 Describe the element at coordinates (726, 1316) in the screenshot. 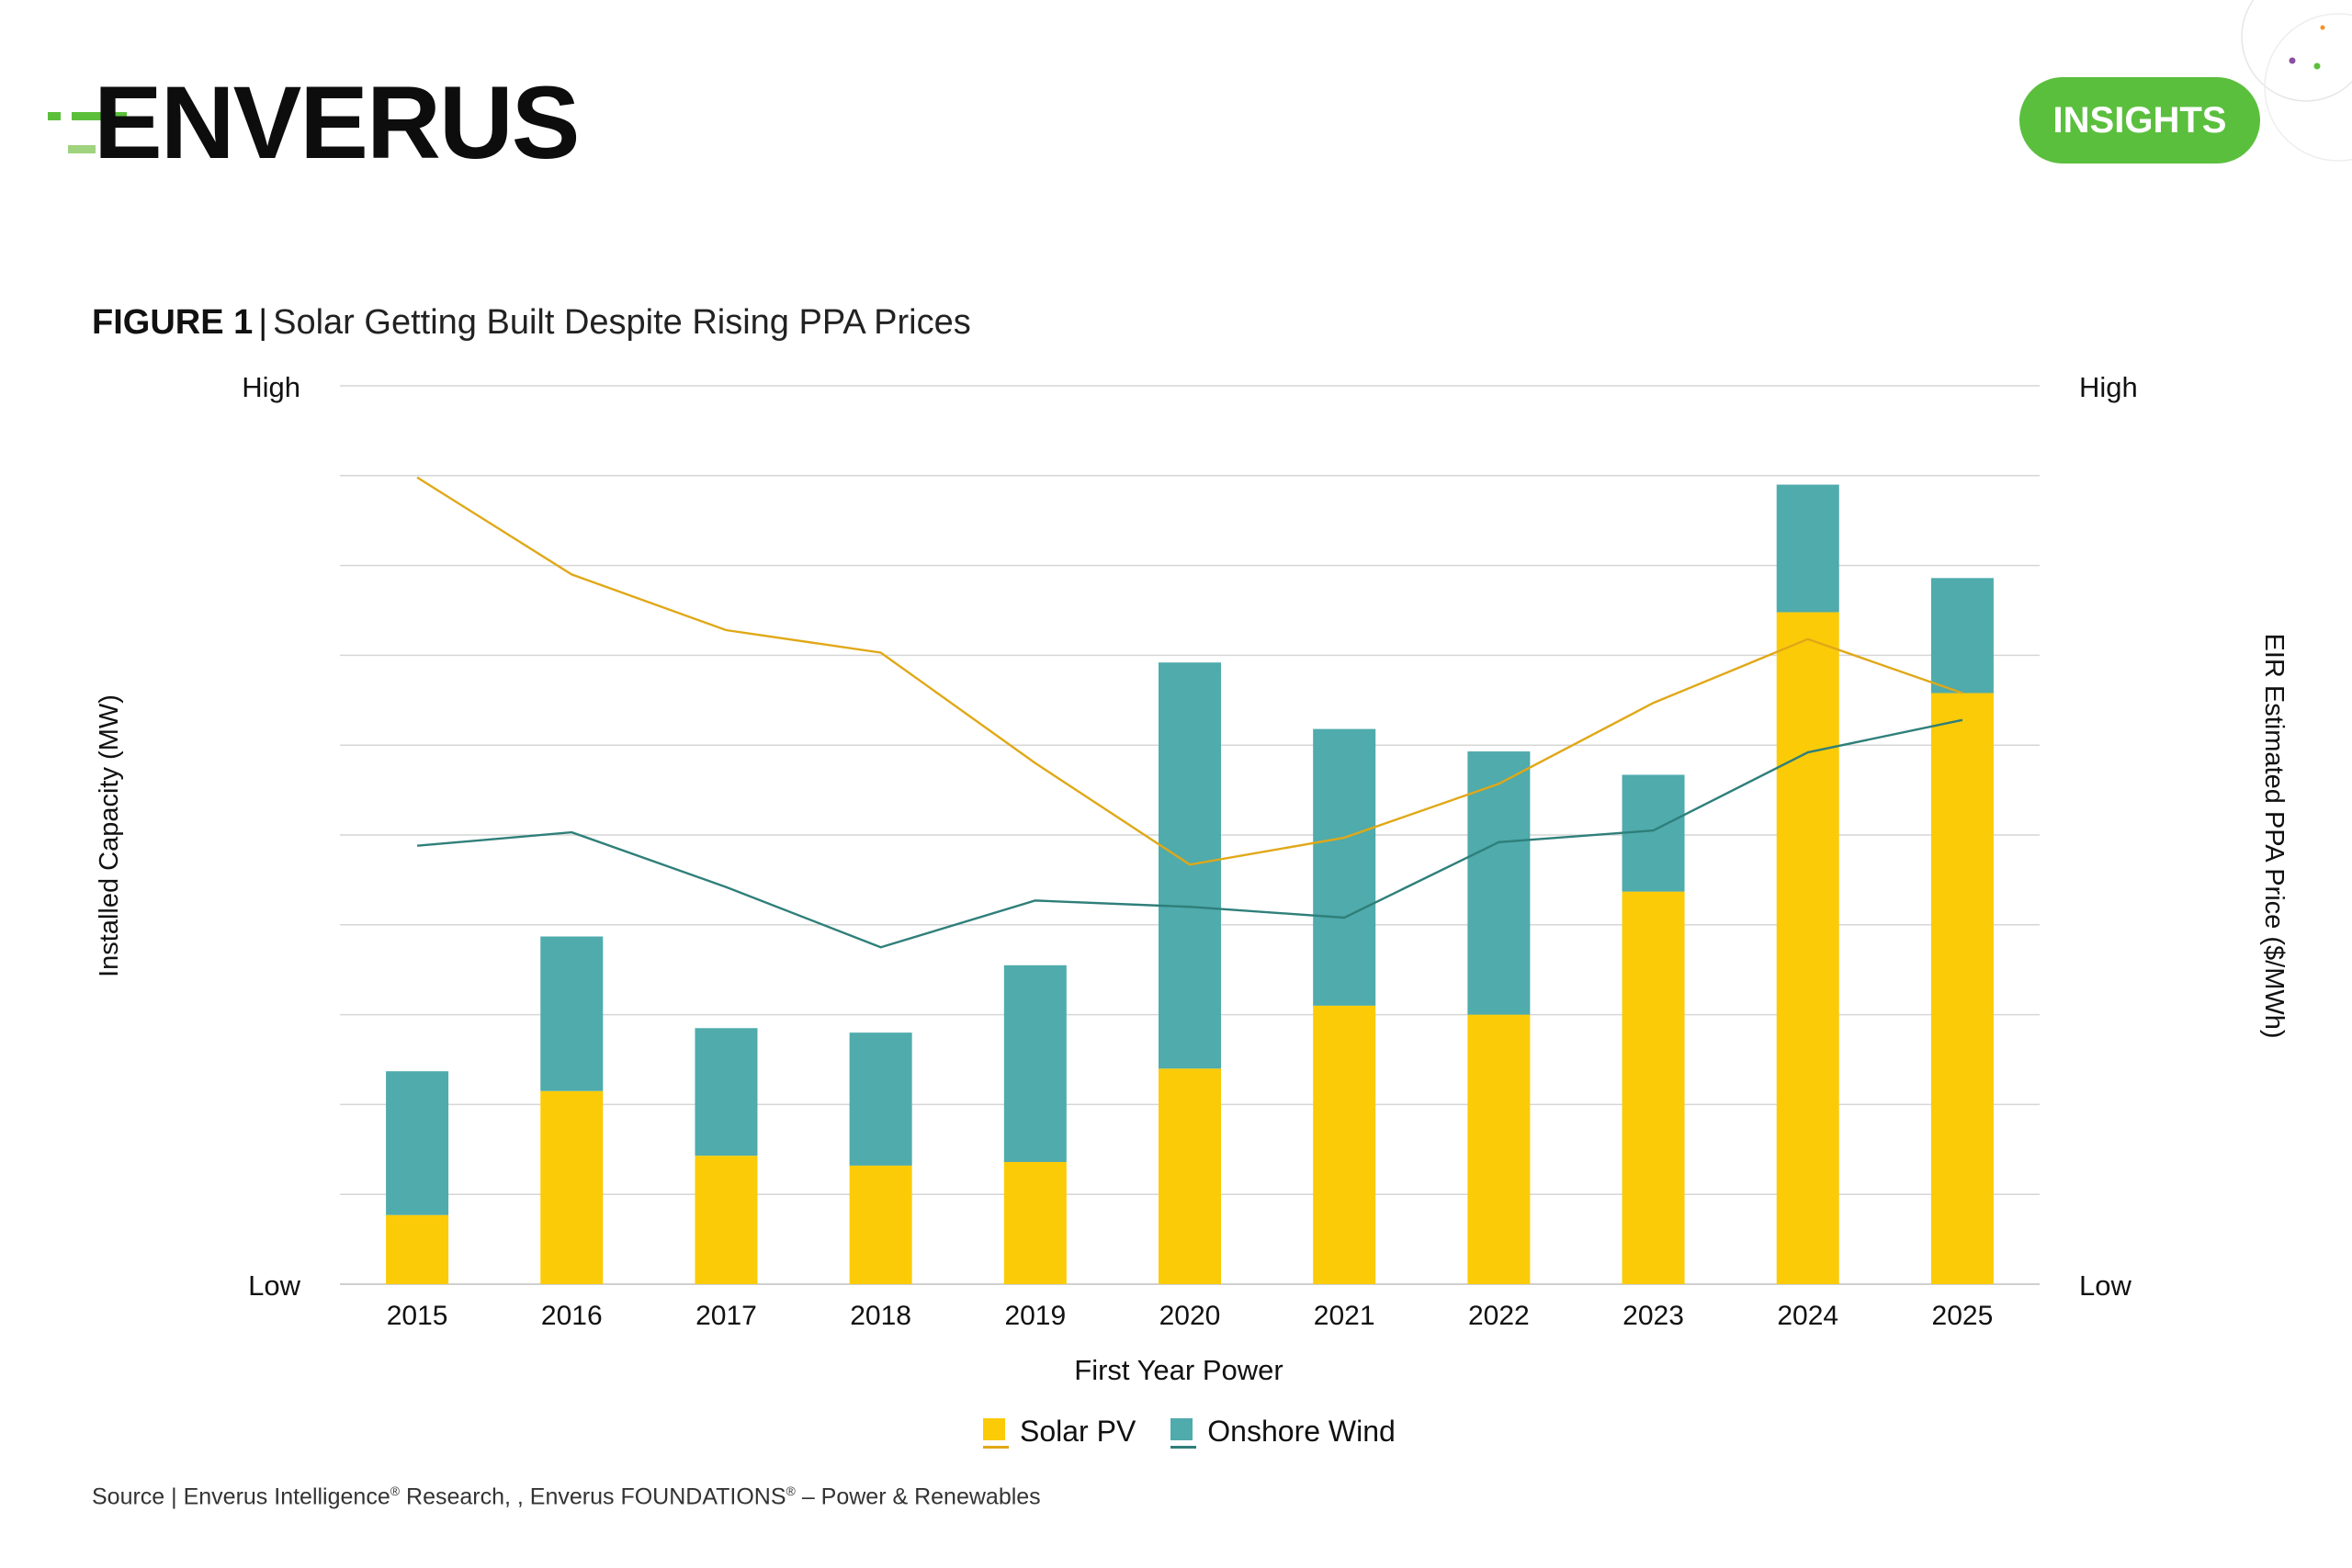

I see `x-tick-label: 2017` at that location.